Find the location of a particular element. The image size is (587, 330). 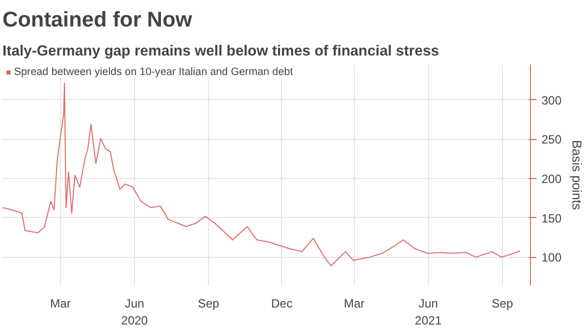

y-tick-label: 200 is located at coordinates (552, 179).